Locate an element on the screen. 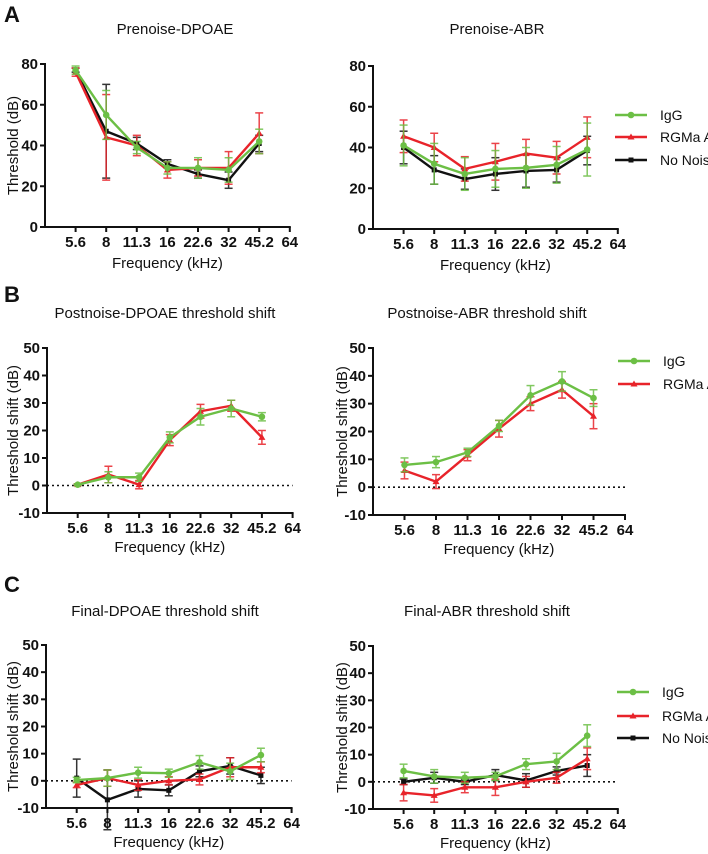  chart-title: Final-ABR threshold shift is located at coordinates (487, 611).